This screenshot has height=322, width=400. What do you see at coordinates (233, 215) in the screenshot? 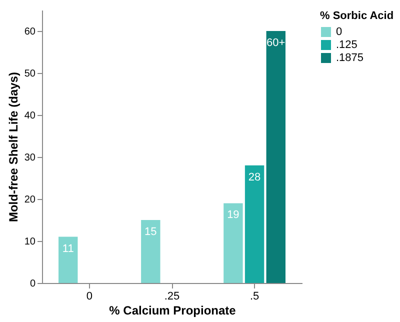
I see `data-label: 19` at bounding box center [233, 215].